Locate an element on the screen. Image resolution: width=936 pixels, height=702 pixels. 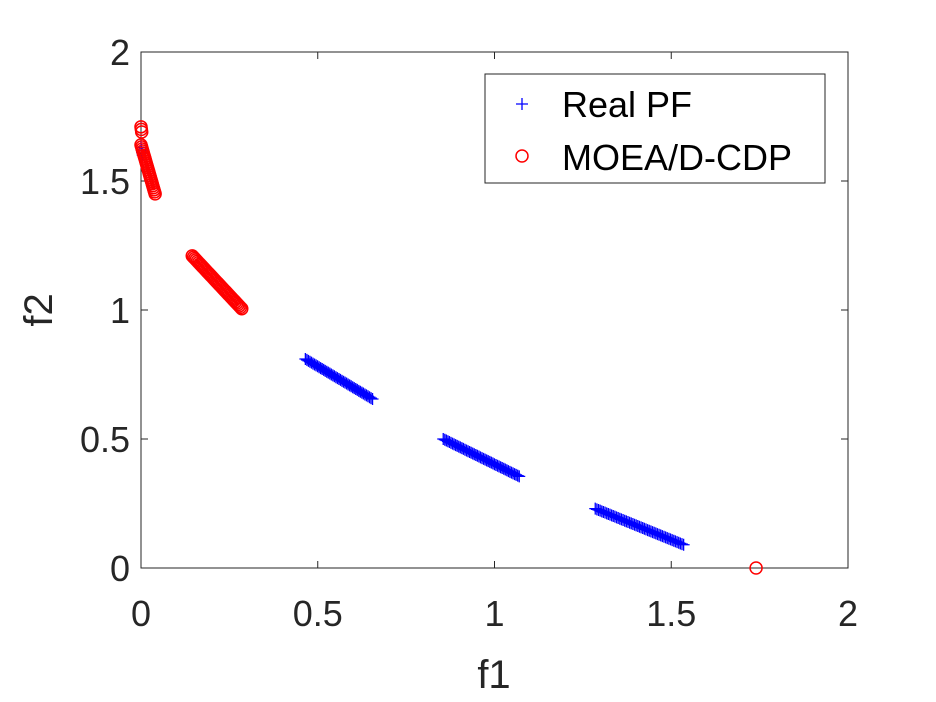
legend-marker-moead-cdp is located at coordinates (522, 156).